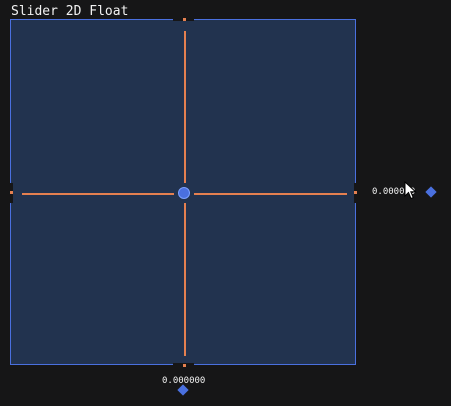 The width and height of the screenshot is (451, 406). Describe the element at coordinates (184, 19) in the screenshot. I see `top-edge-tick` at that location.